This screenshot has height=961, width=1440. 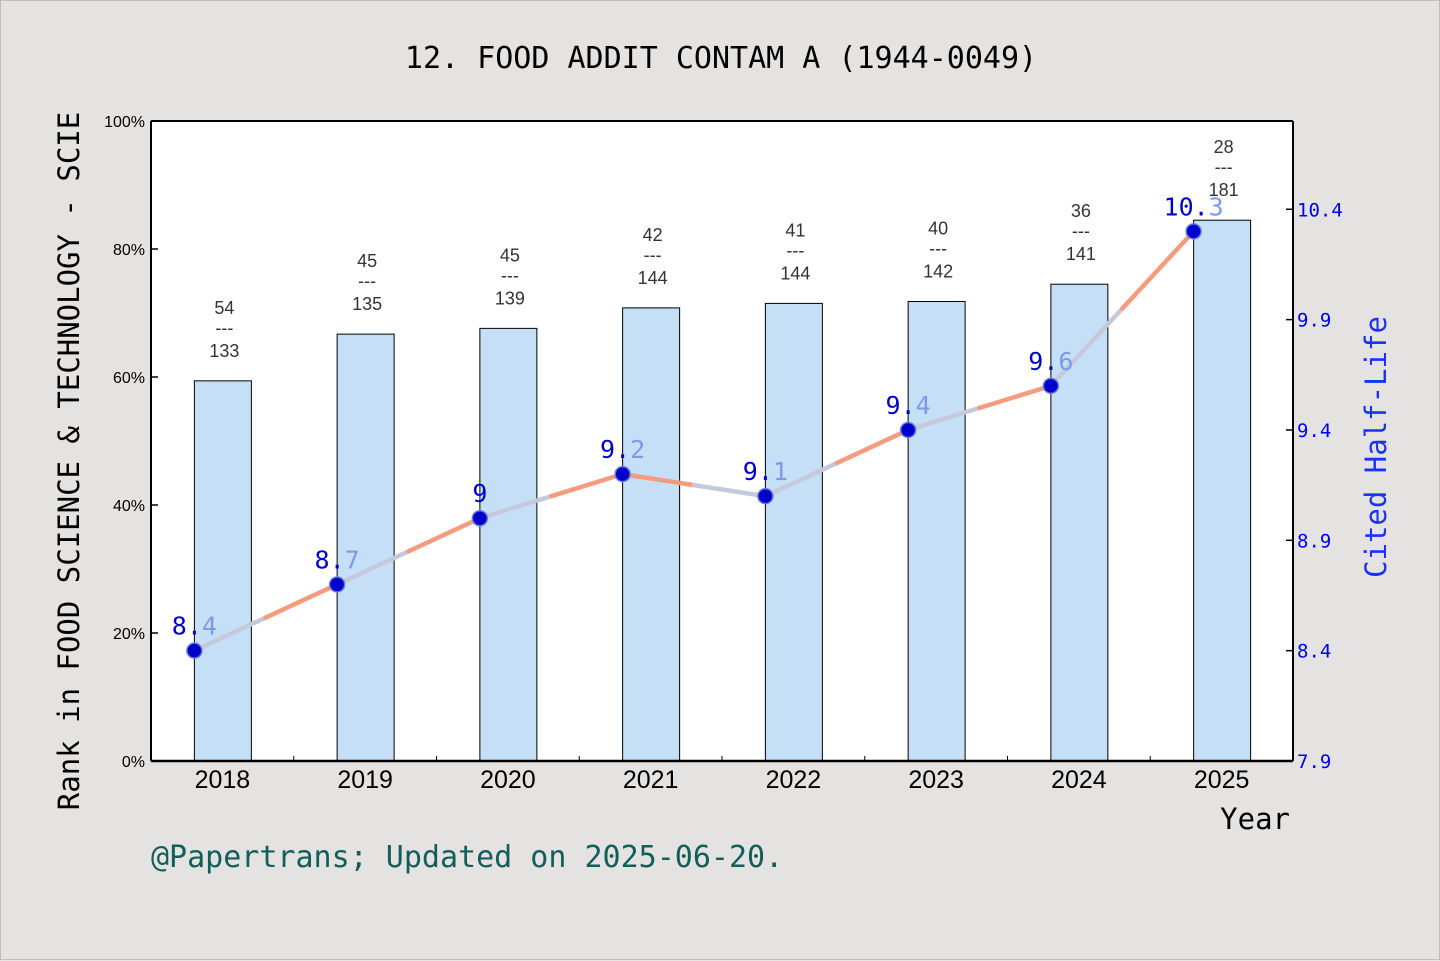 I want to click on rank-total-2024: 141, so click(x=1081, y=254).